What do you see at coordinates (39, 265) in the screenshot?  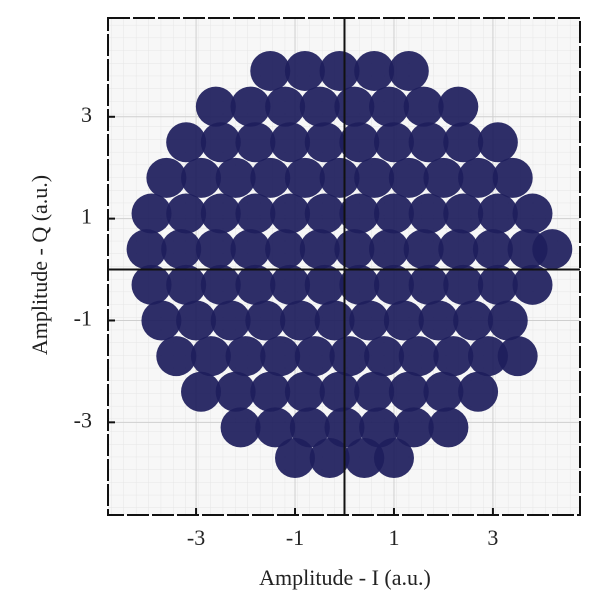 I see `y-axis-title: Amplitude - Q (a.u.)` at bounding box center [39, 265].